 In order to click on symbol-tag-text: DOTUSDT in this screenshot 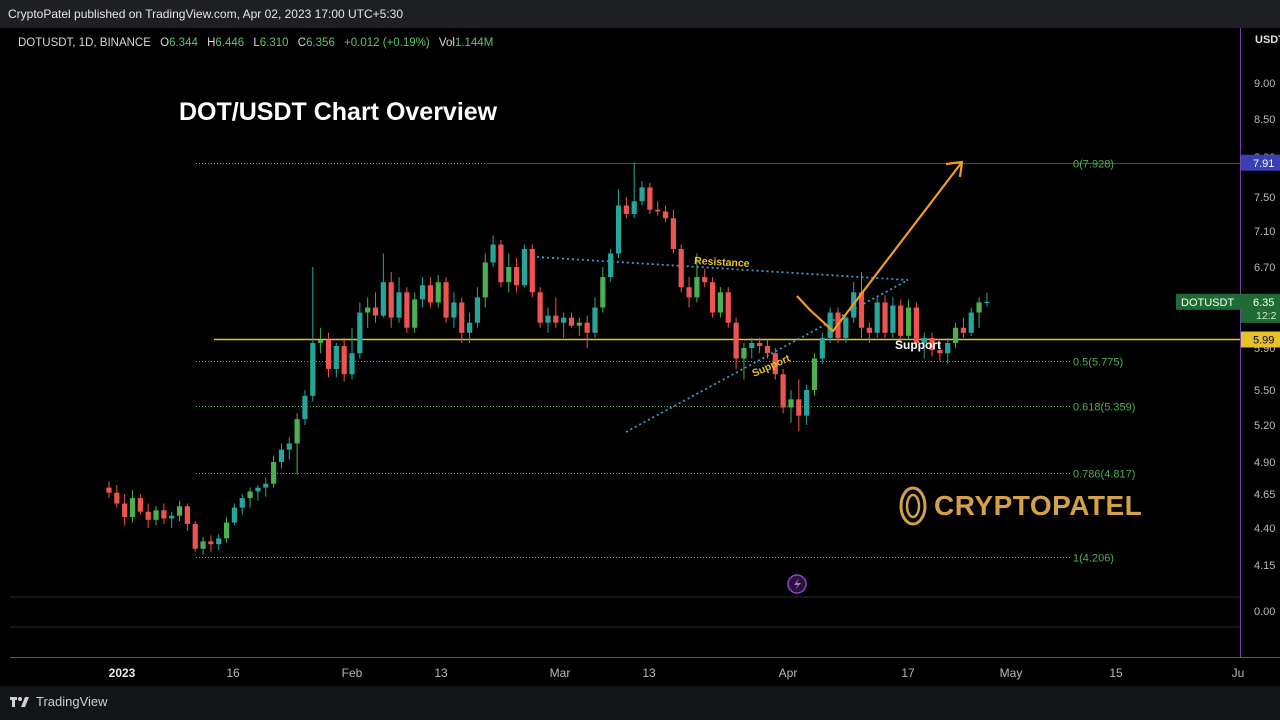, I will do `click(1207, 303)`.